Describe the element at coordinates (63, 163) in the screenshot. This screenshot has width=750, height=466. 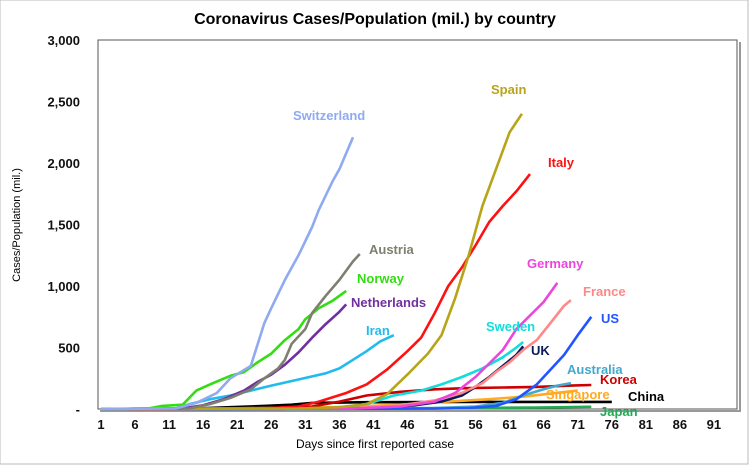
I see `y-tick-label: 2,000` at that location.